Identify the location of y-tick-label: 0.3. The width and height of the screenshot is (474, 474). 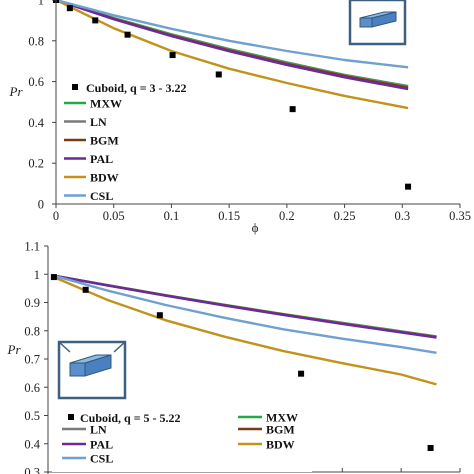
(32, 470).